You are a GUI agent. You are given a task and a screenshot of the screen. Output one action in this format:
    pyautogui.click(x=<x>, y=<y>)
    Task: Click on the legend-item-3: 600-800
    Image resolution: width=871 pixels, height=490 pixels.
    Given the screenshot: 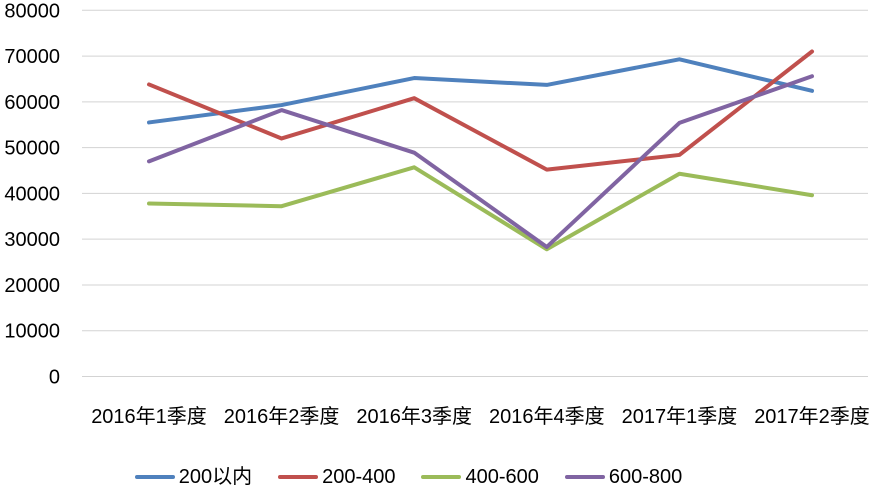 What is the action you would take?
    pyautogui.click(x=623, y=477)
    